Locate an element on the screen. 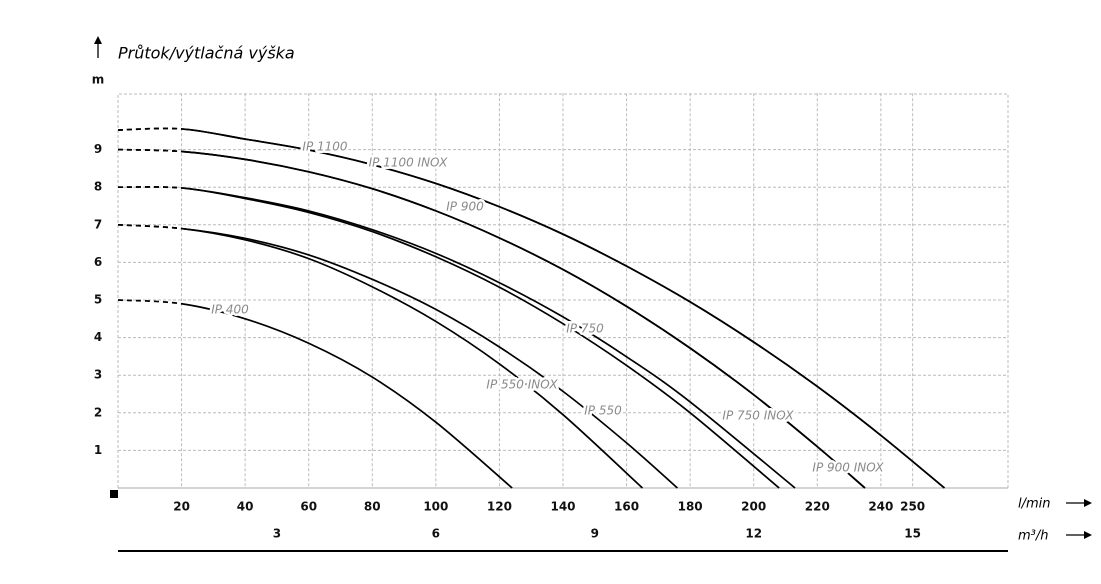  y-tick-label: 2 is located at coordinates (98, 412).